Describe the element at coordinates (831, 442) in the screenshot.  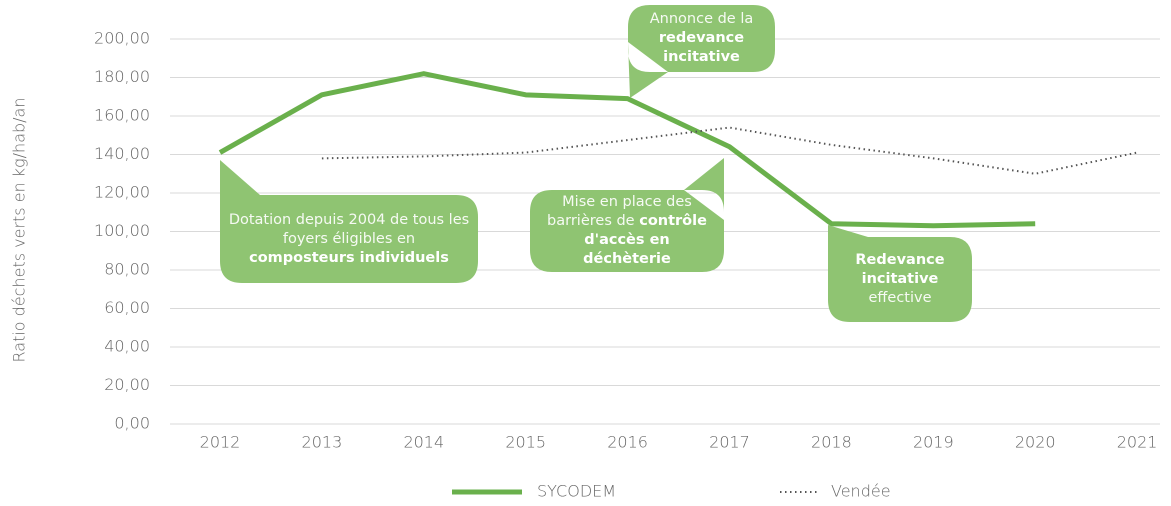
I see `x-tick-label: 2018` at that location.